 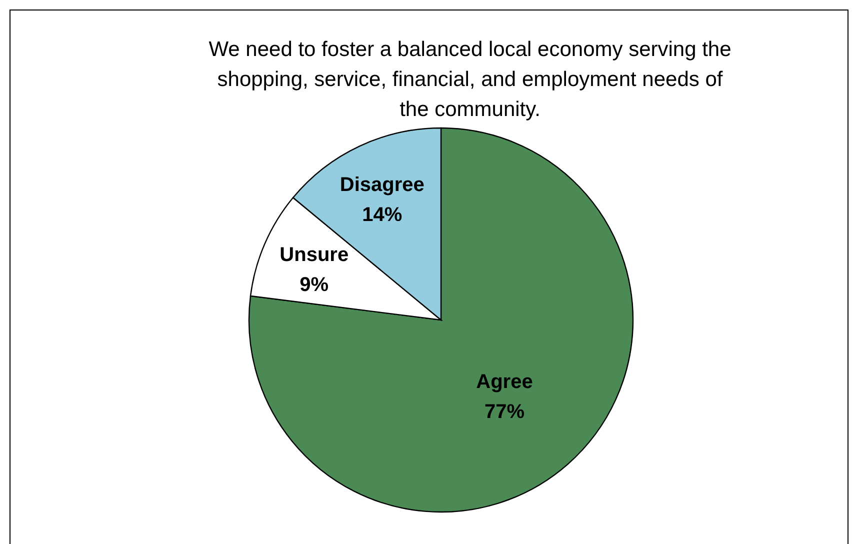 What do you see at coordinates (314, 285) in the screenshot?
I see `data-label: 9%` at bounding box center [314, 285].